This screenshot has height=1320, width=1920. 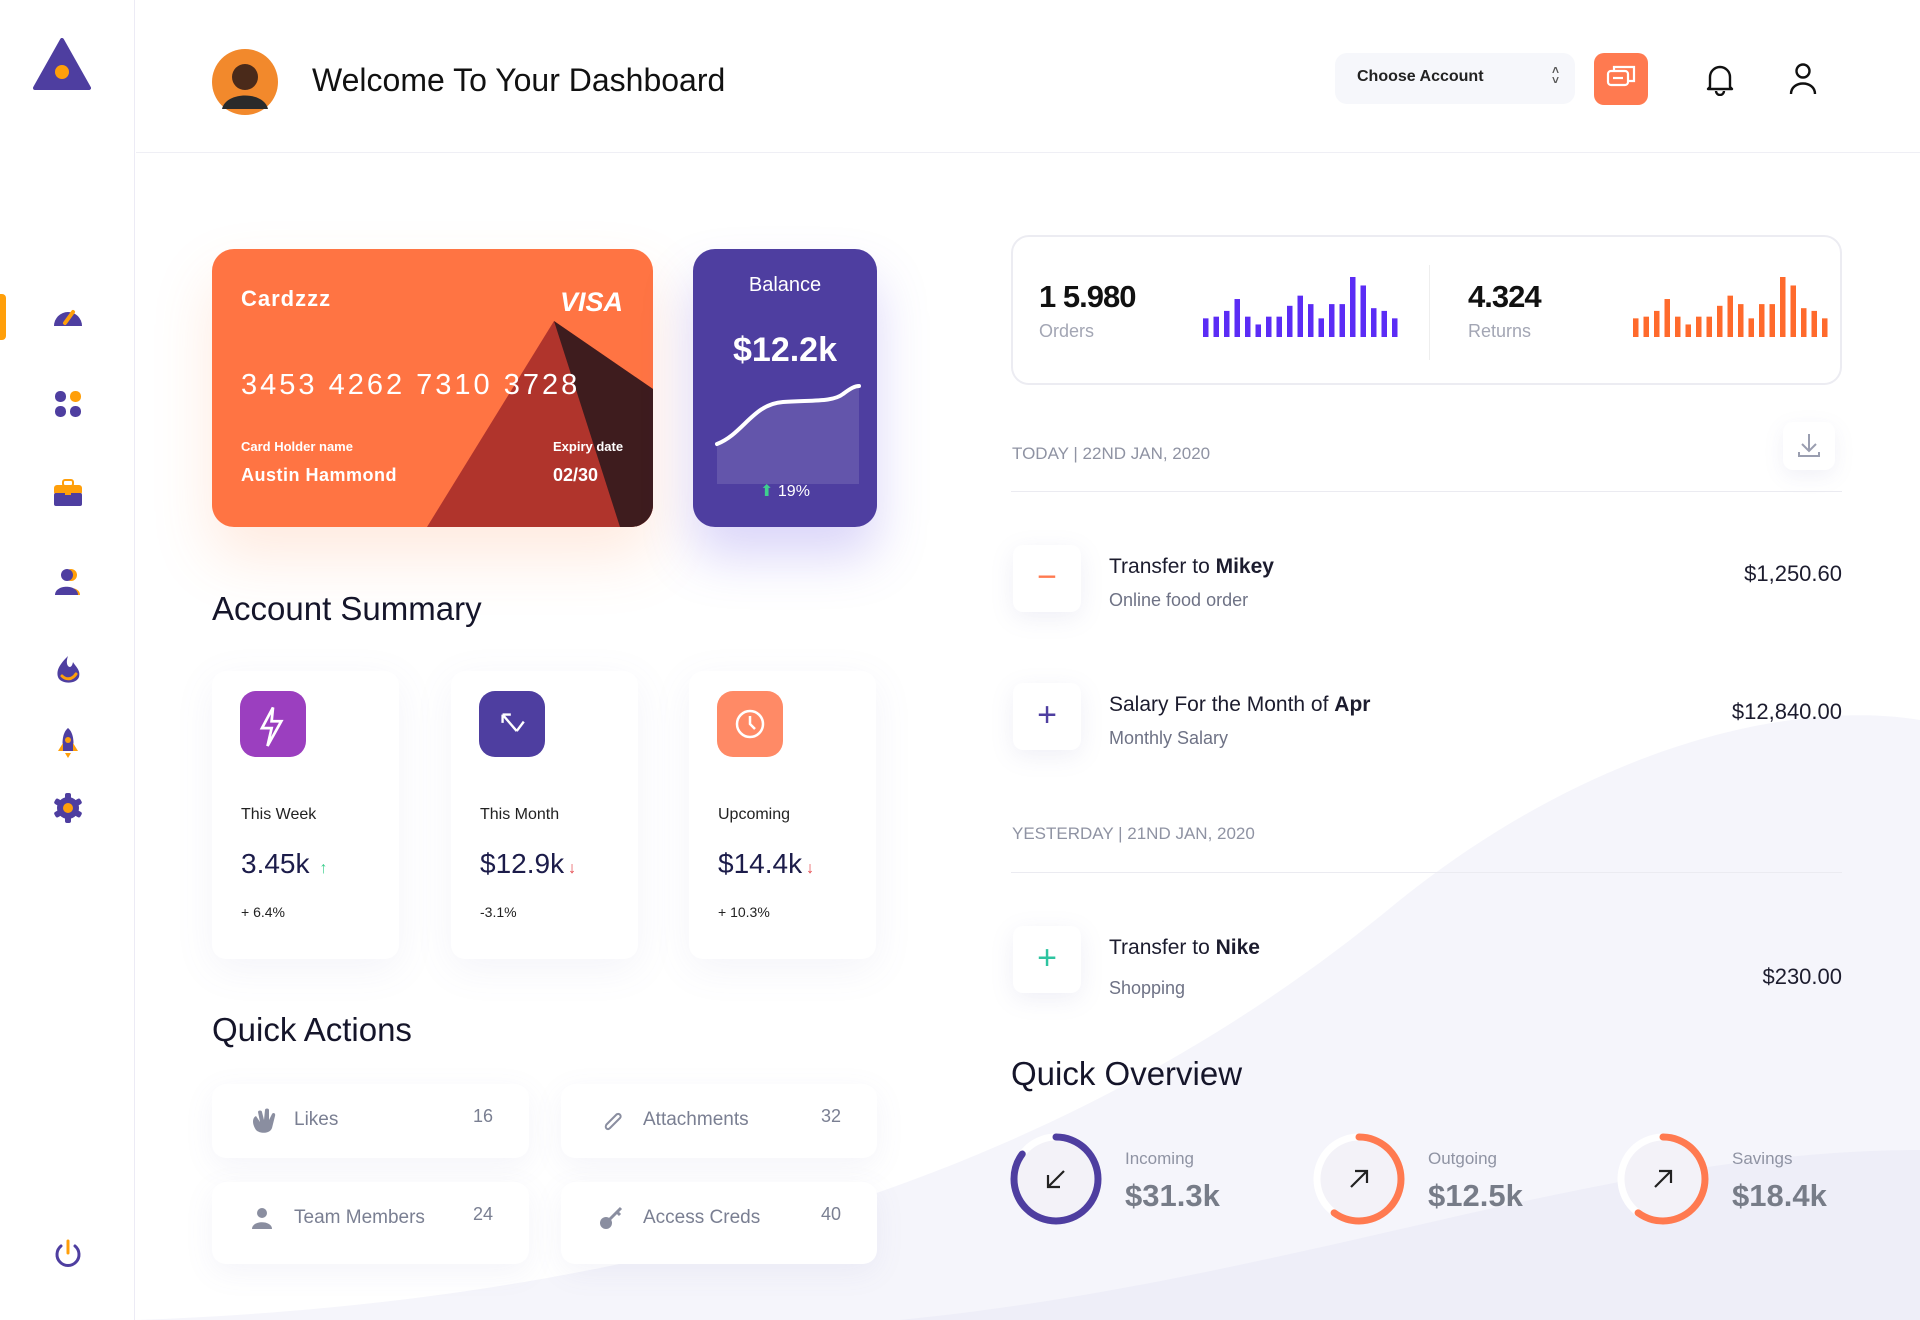 What do you see at coordinates (323, 868) in the screenshot?
I see `arrow-up-icon: ↑` at bounding box center [323, 868].